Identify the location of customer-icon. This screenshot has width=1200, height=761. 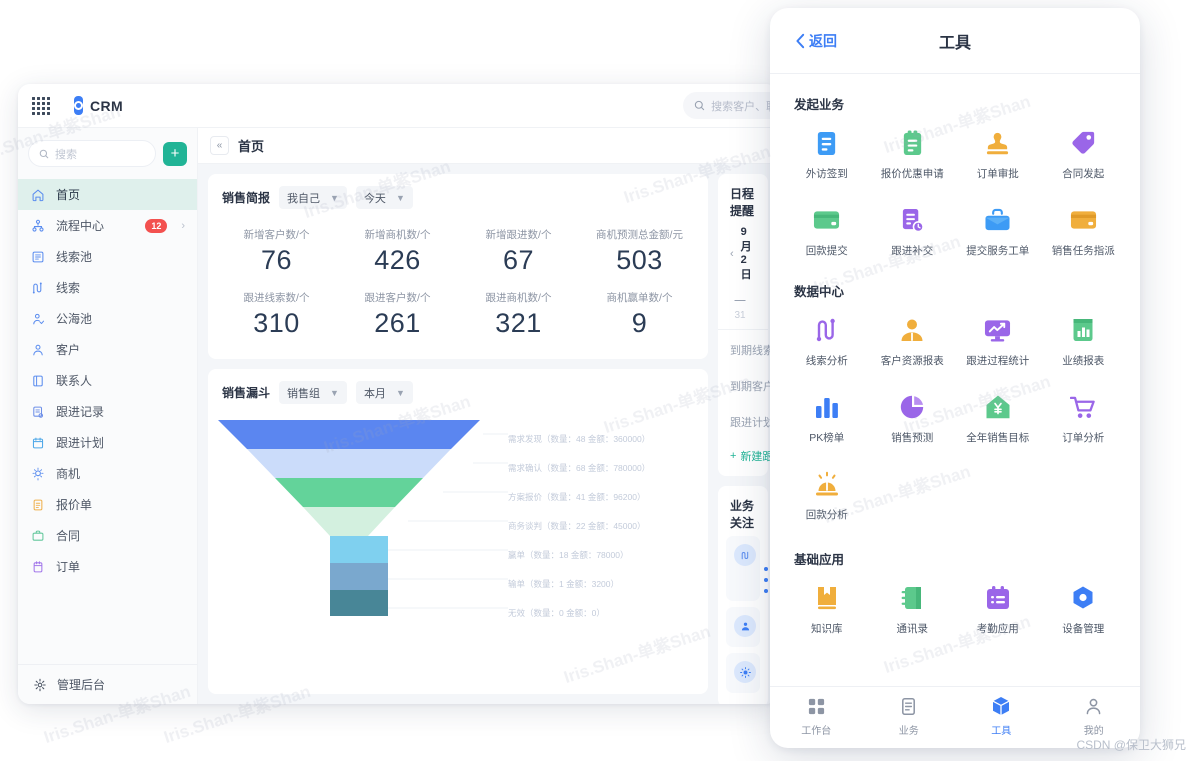
(745, 626).